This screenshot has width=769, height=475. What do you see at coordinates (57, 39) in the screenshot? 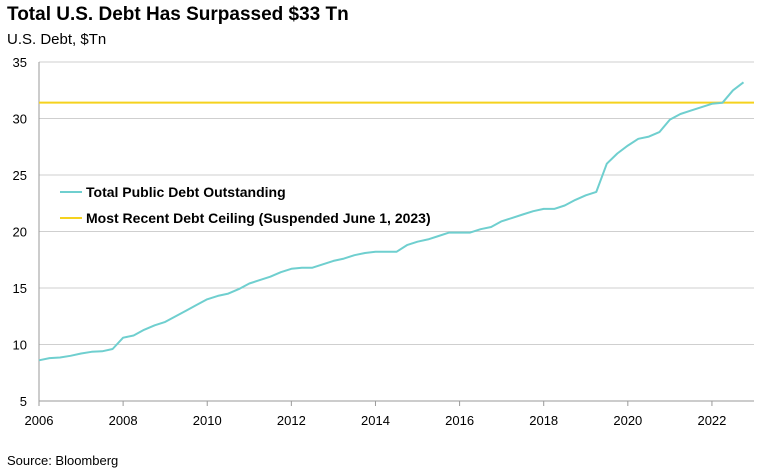
I see `chart-subtitle: U.S. Debt, $Tn` at bounding box center [57, 39].